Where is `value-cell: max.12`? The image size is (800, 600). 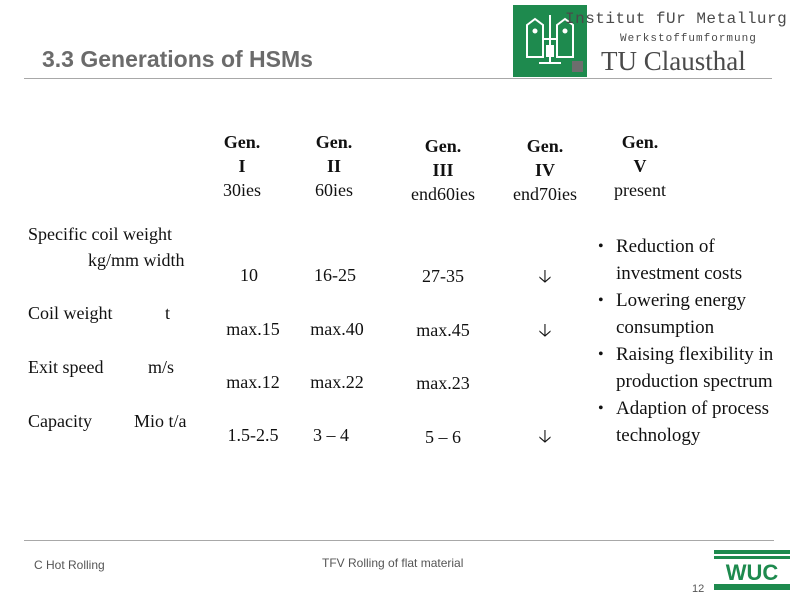
value-cell: max.12 is located at coordinates (253, 382).